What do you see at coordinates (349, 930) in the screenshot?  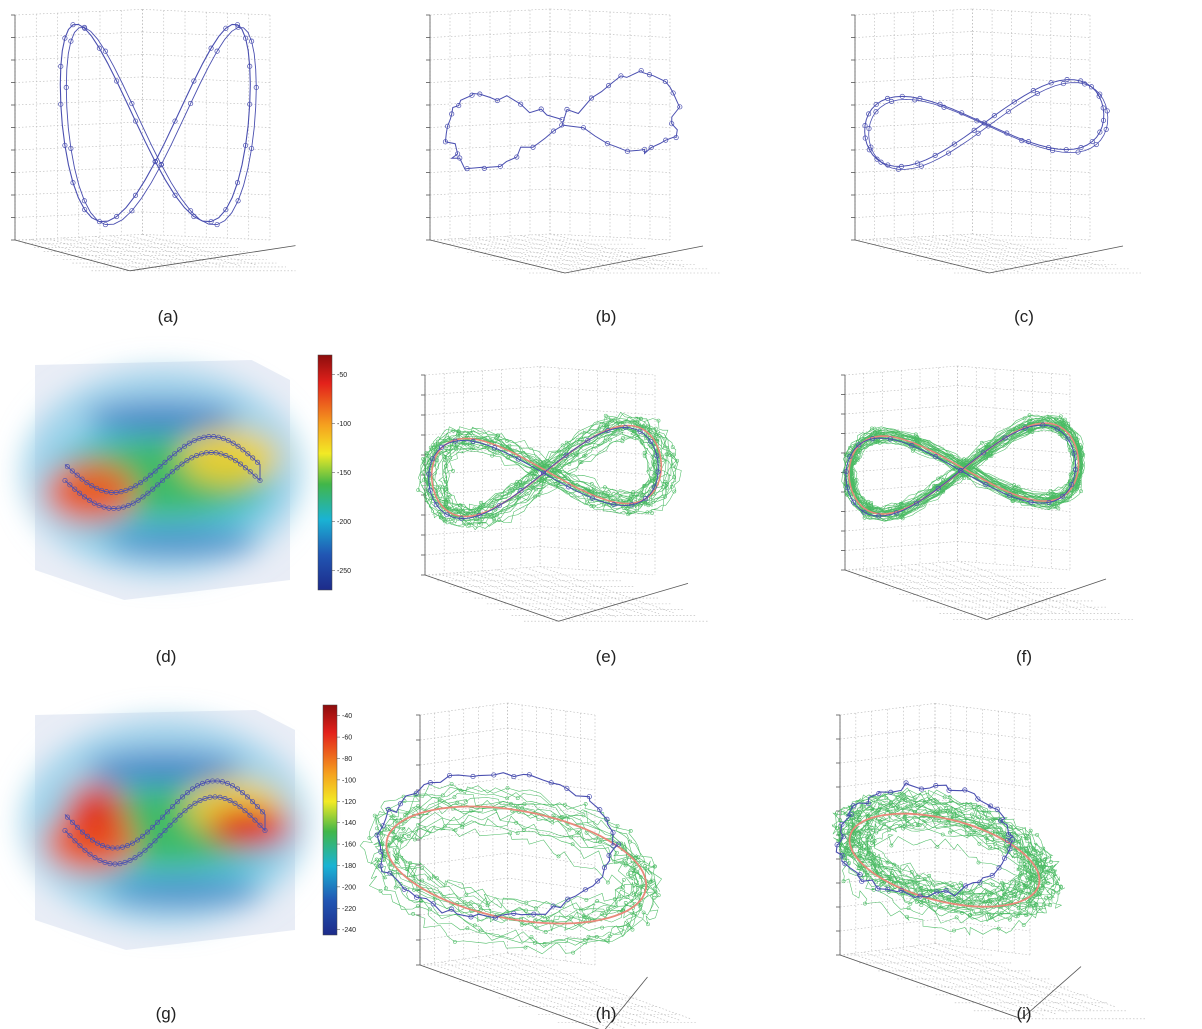 I see `colorbar-tick-label: -240` at bounding box center [349, 930].